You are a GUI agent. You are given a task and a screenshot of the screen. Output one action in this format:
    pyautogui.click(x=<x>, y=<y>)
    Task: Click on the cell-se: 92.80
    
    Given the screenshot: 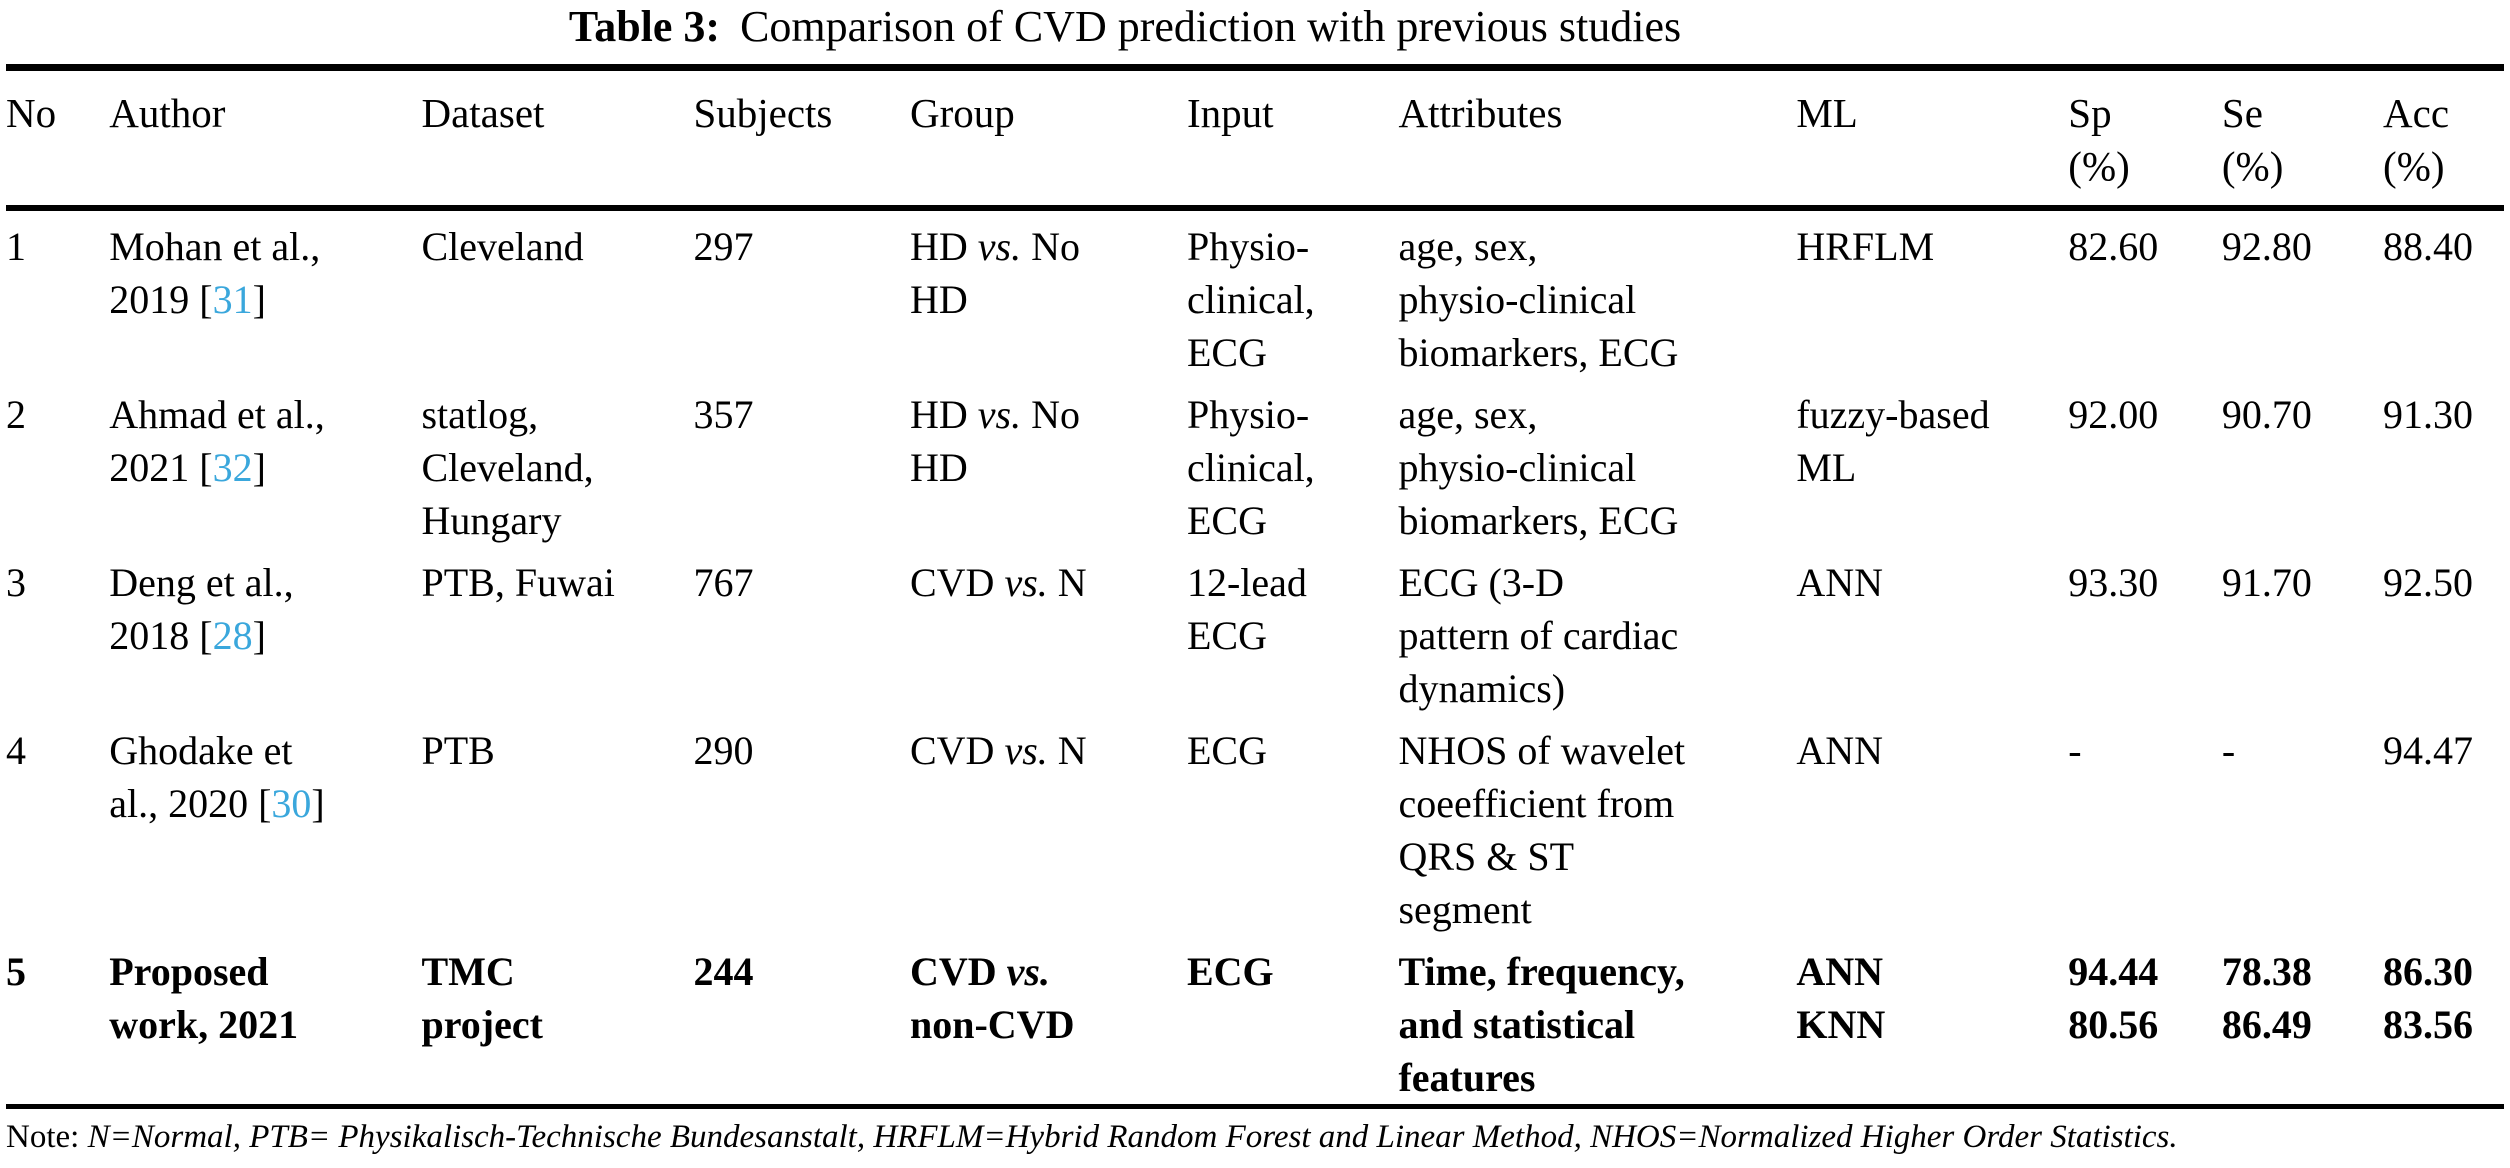 What is the action you would take?
    pyautogui.click(x=2266, y=246)
    